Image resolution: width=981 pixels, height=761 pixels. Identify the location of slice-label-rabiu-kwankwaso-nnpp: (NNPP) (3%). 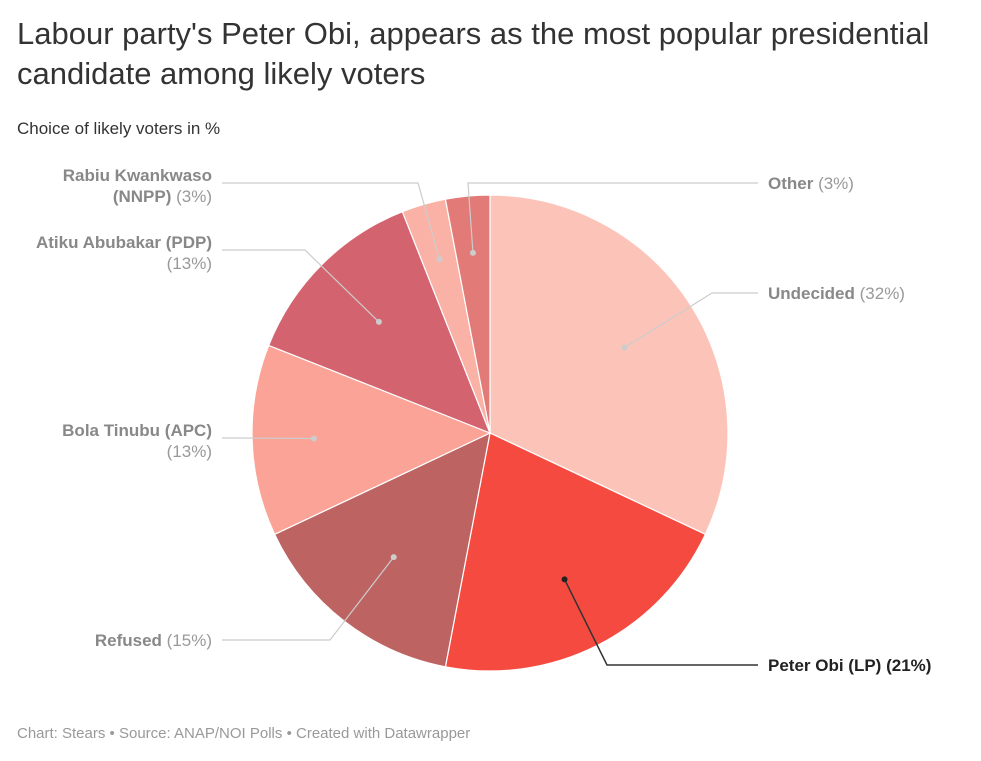
(162, 196).